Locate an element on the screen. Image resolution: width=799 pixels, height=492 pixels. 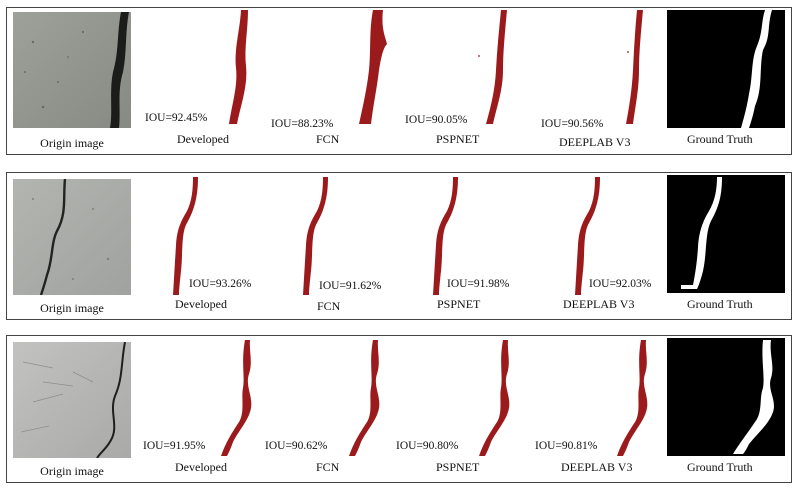
iou-pspnet: IOU=90.05% is located at coordinates (436, 120).